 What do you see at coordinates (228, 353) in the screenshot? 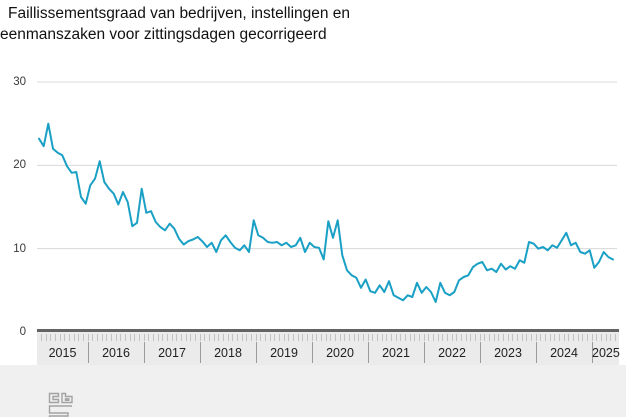
I see `year-label: 2018` at bounding box center [228, 353].